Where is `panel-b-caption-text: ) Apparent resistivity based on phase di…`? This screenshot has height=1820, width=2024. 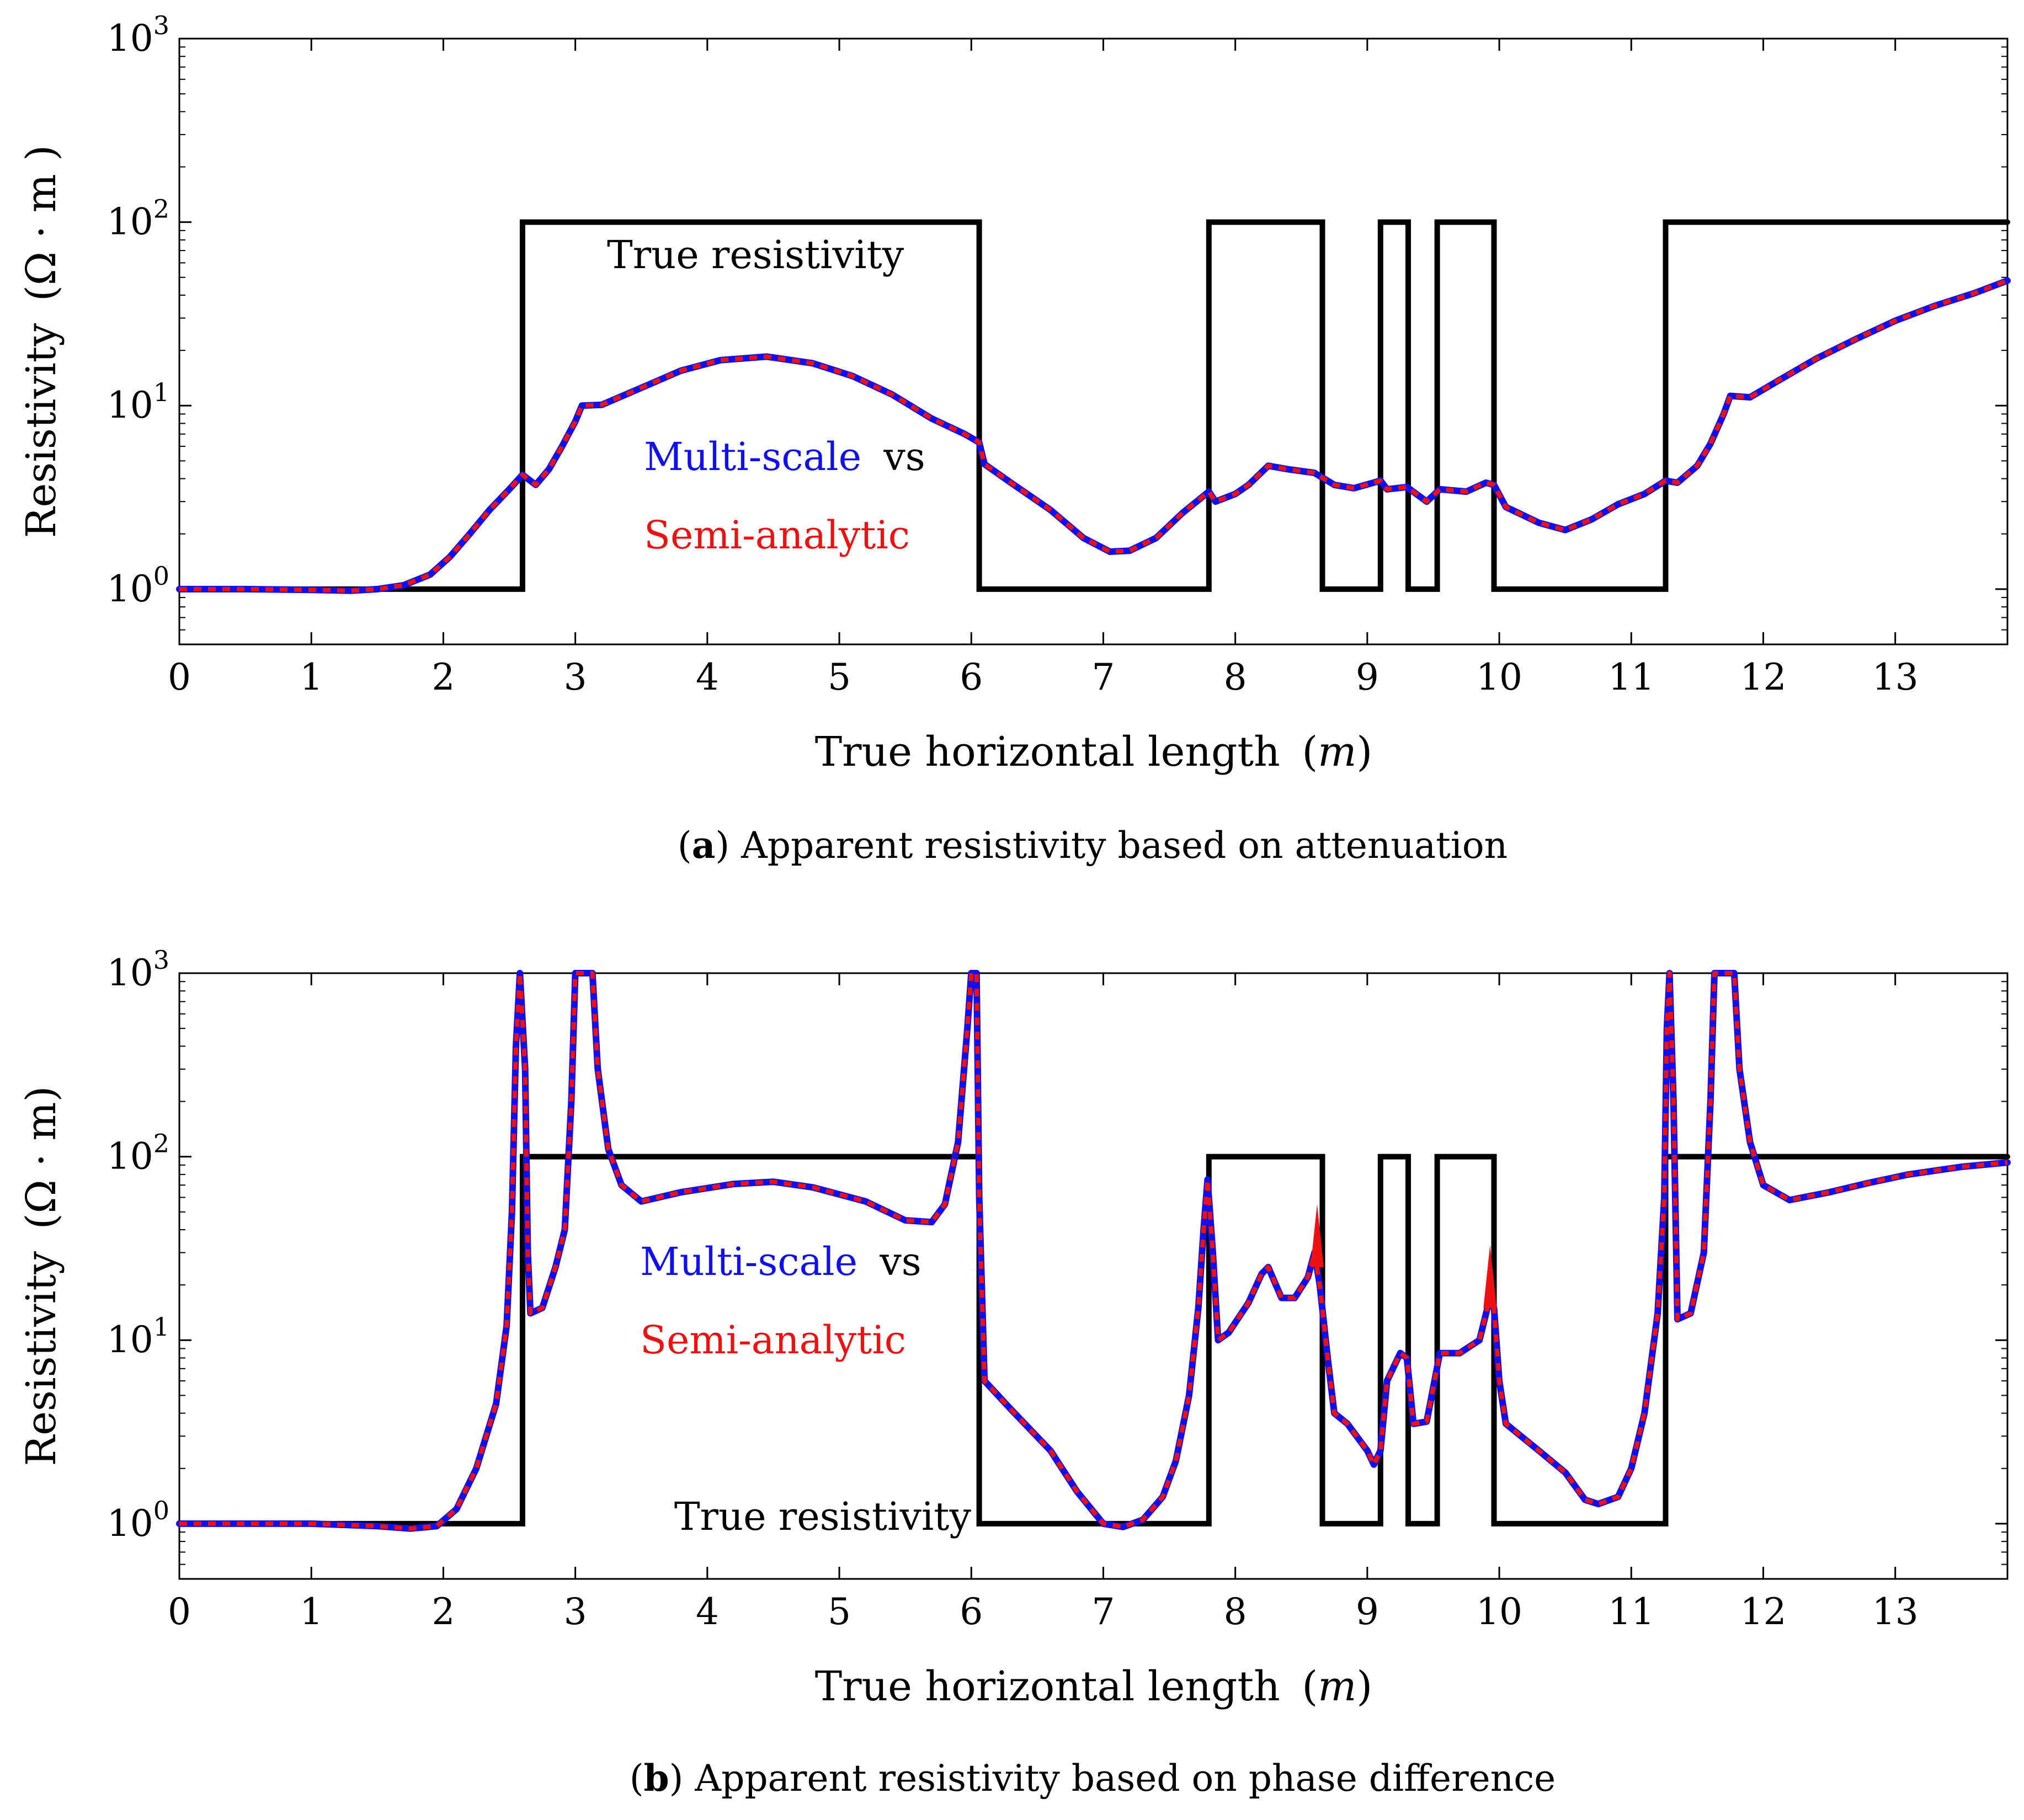
panel-b-caption-text: ) Apparent resistivity based on phase di… is located at coordinates (1112, 1778).